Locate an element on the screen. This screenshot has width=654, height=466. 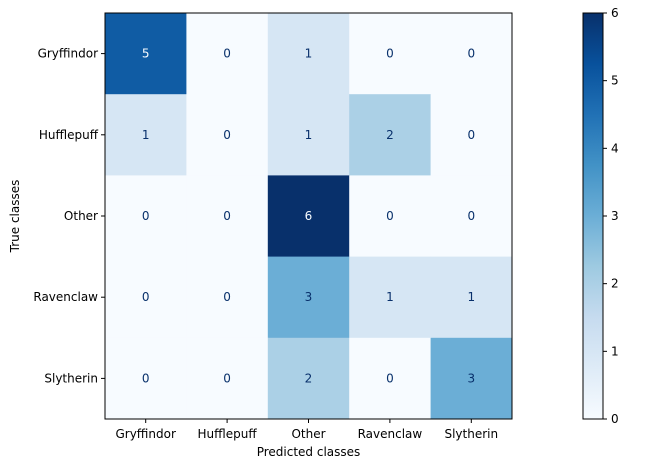
x-tick-label: Hufflepuff is located at coordinates (228, 434).